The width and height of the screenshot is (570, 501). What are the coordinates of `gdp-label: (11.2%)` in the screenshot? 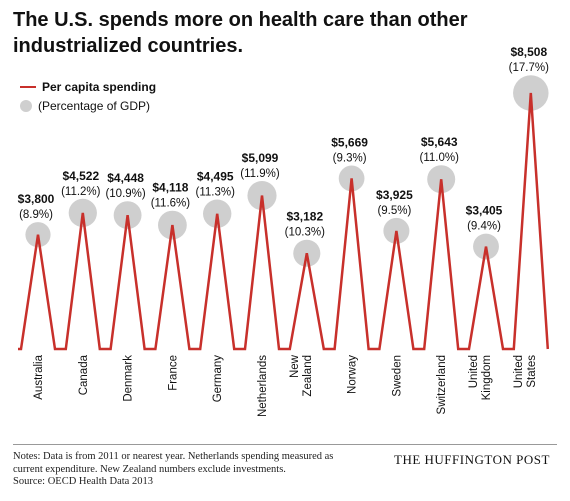 It's located at (81, 192).